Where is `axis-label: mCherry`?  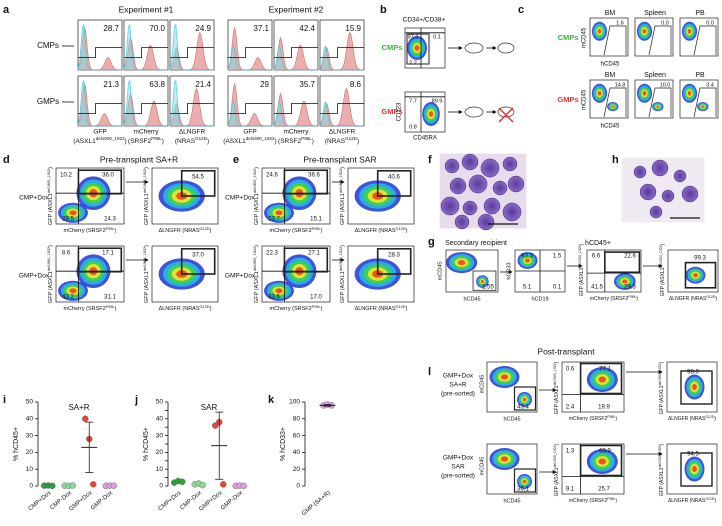
axis-label: mCherry is located at coordinates (147, 132).